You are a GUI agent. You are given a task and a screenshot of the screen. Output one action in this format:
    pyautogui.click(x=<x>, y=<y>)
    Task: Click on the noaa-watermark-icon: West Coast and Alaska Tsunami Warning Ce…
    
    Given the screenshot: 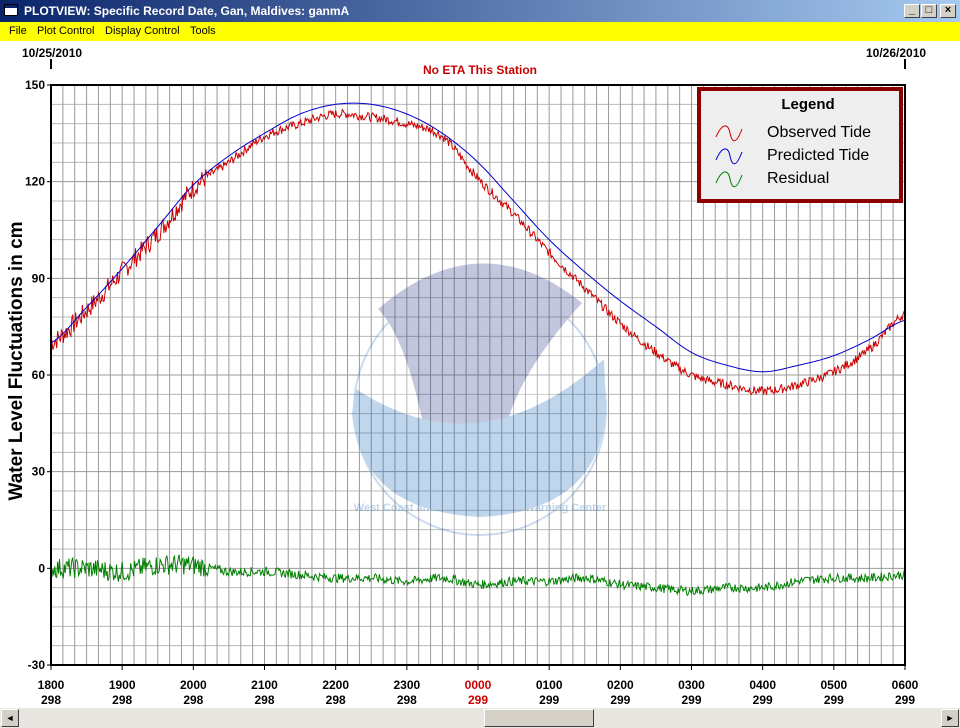 What is the action you would take?
    pyautogui.click(x=479, y=399)
    